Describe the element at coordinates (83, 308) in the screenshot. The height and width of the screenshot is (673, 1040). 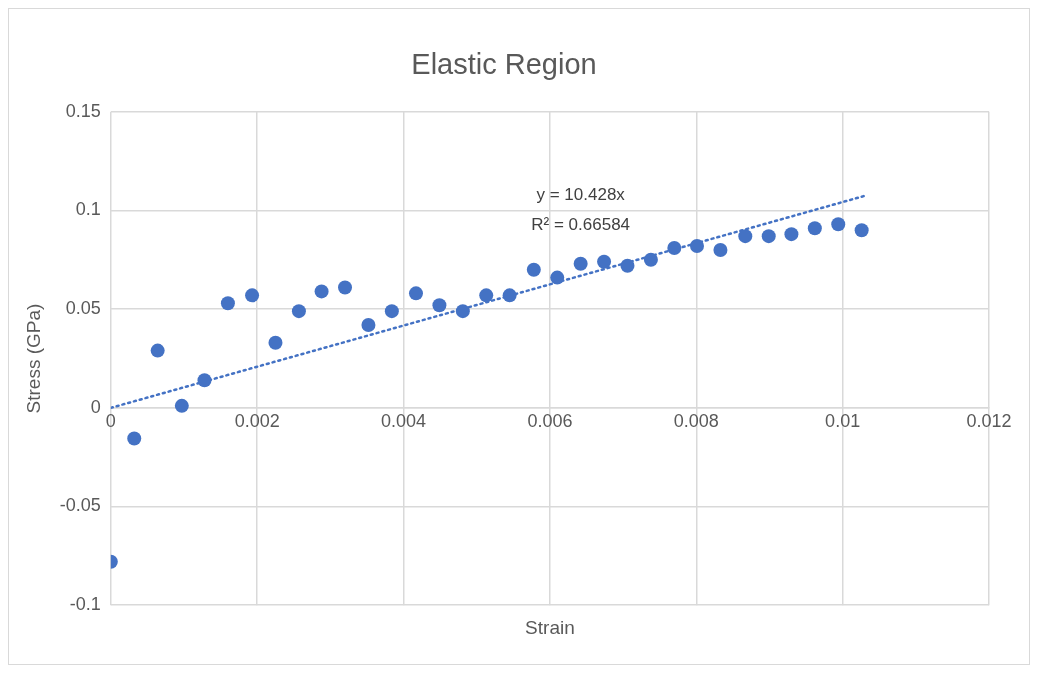
I see `y-tick-label: 0.05` at that location.